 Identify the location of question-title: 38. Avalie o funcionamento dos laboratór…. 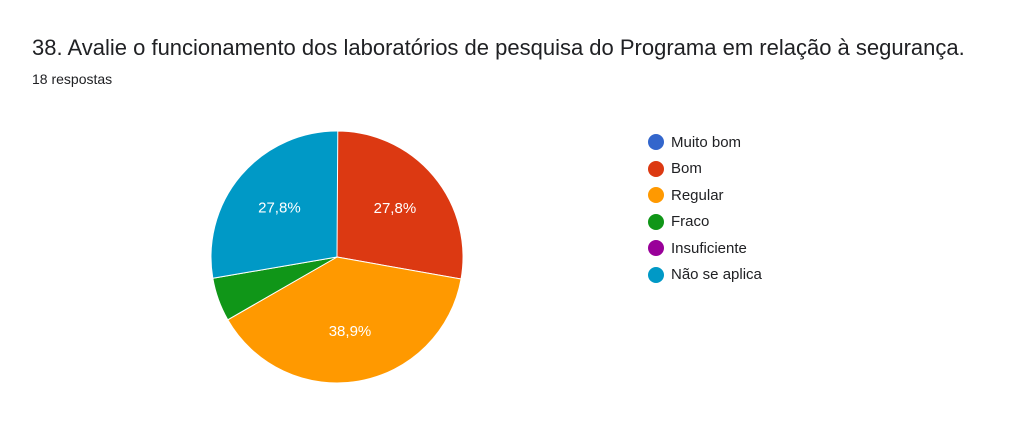
(498, 47).